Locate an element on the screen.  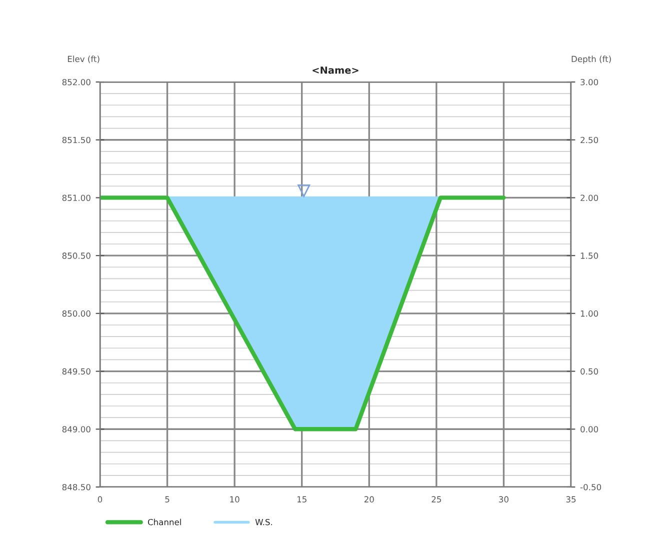
x-tick-label: 5 is located at coordinates (167, 499).